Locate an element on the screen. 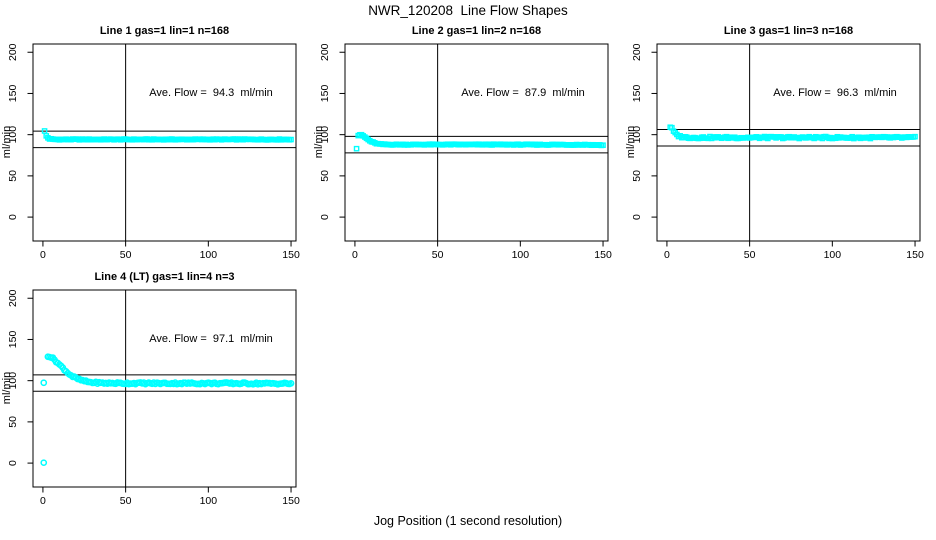 This screenshot has width=936, height=540. panel-title-line-3: Line 3 gas=1 lin=3 n=168 is located at coordinates (788, 31).